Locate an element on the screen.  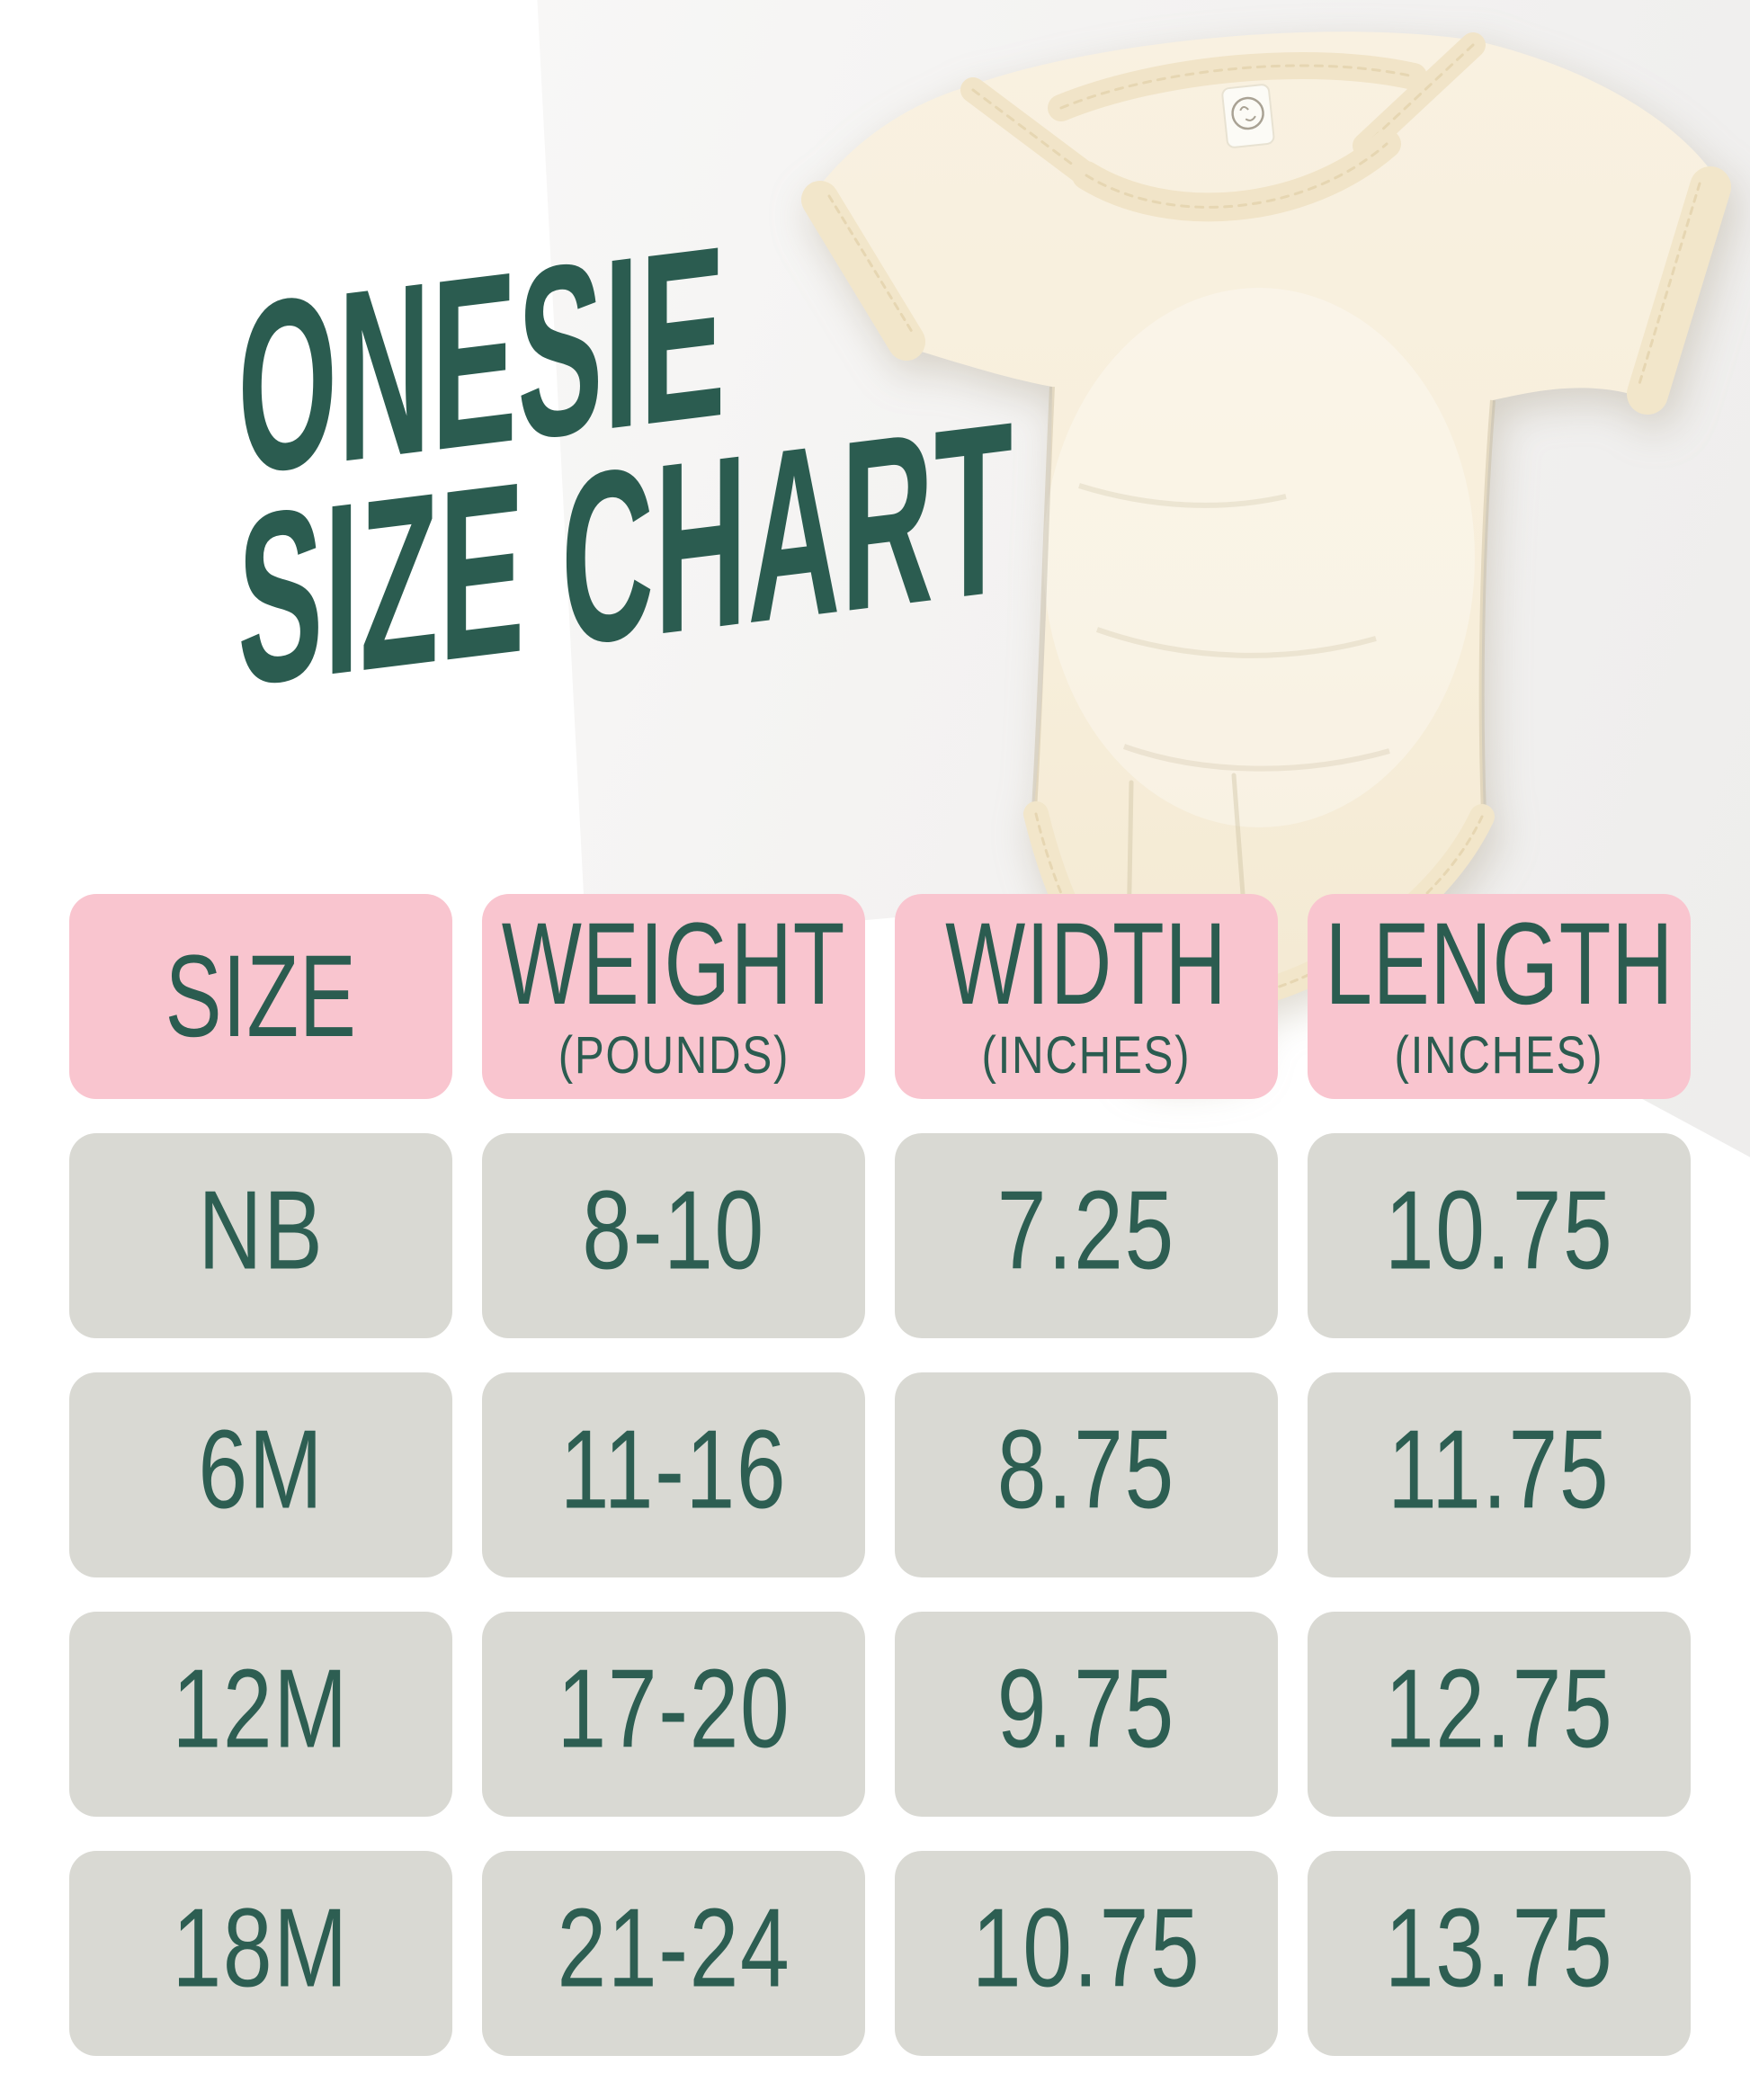
cell-value: 7.25 is located at coordinates (1086, 1230).